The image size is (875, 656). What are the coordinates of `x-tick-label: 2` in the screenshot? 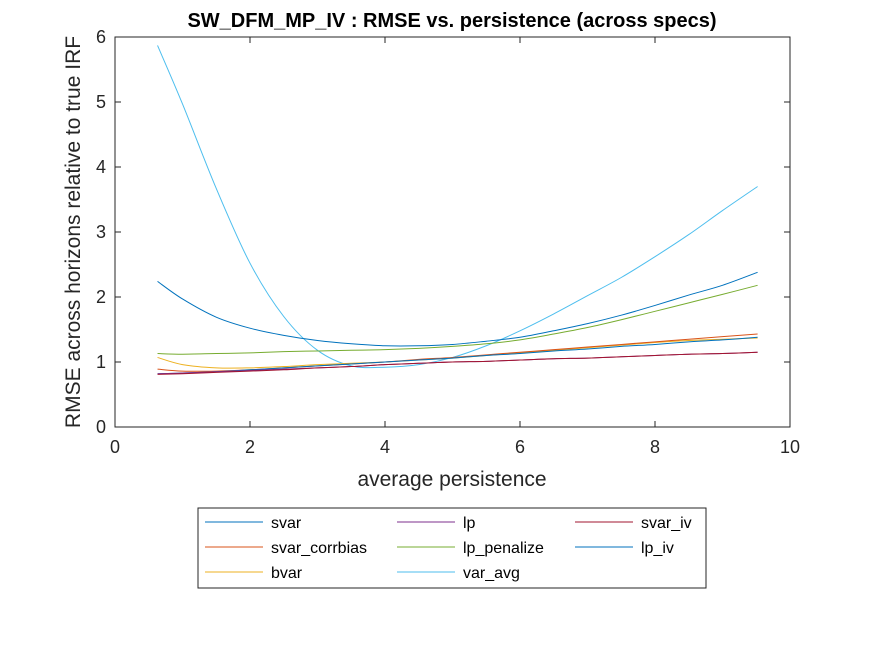 It's located at (250, 447).